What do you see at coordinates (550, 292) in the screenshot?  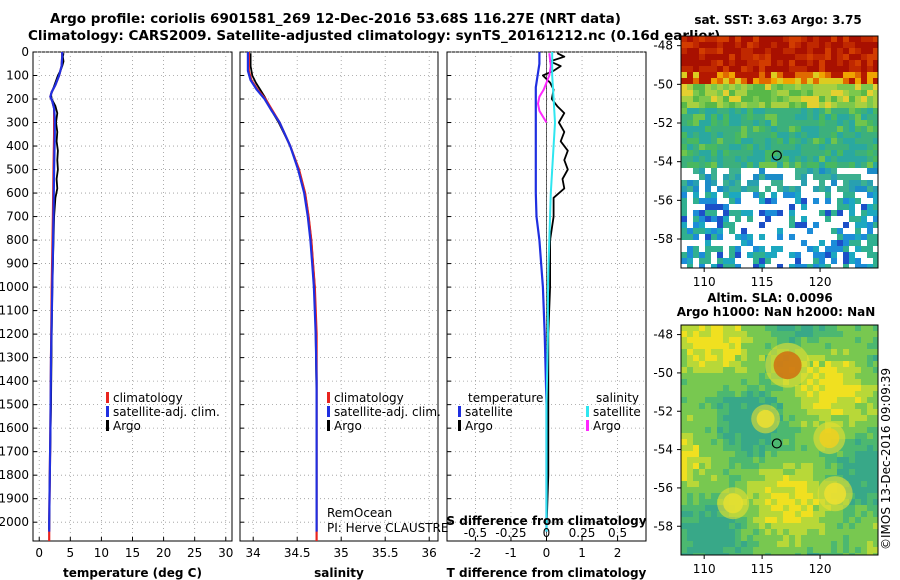 I see `series-s-satellite-line` at bounding box center [550, 292].